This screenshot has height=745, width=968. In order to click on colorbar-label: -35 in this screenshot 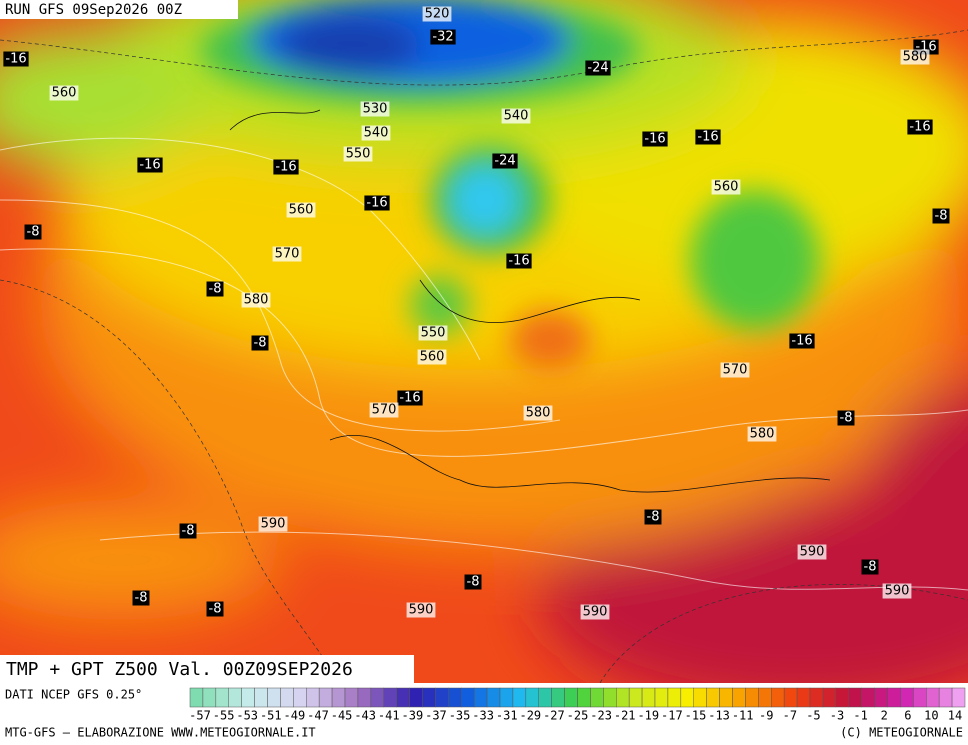, I will do `click(460, 716)`.